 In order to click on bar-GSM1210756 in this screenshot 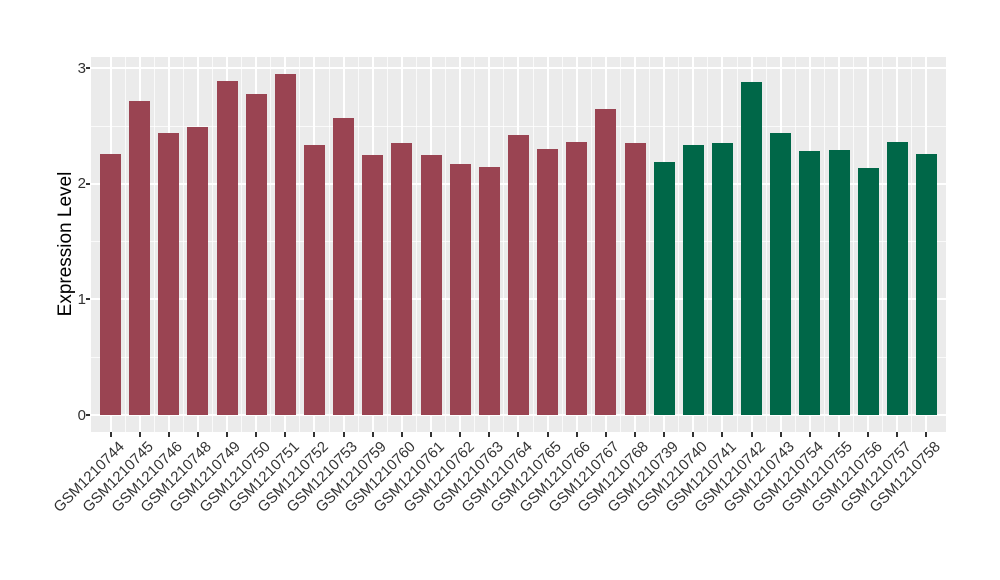, I will do `click(868, 291)`.